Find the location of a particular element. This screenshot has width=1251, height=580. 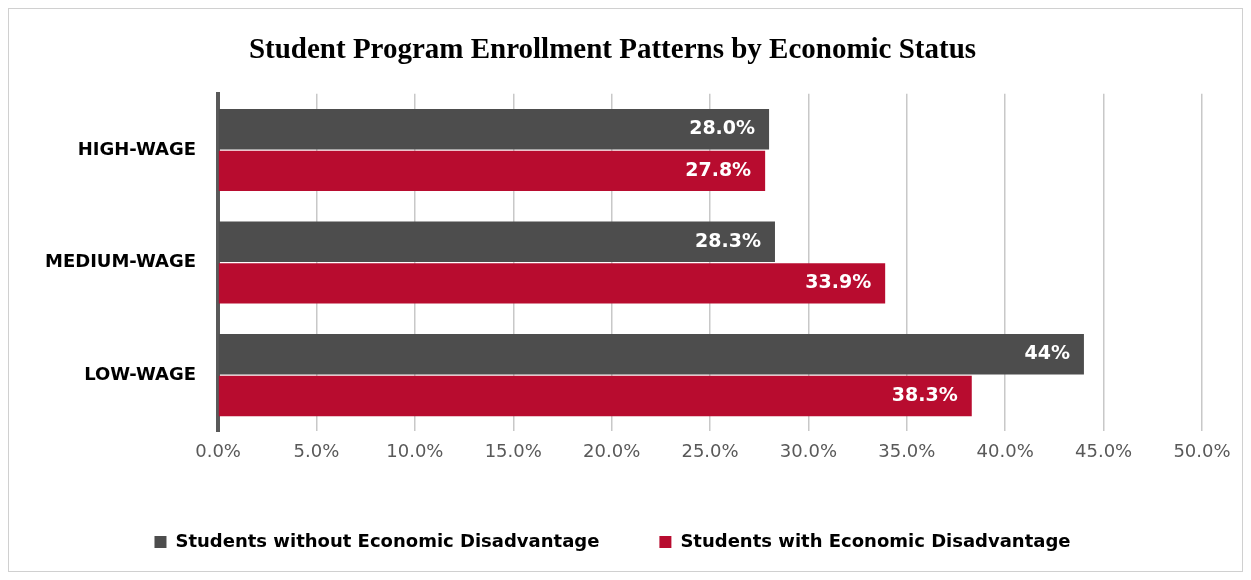

y-tick-label: MEDIUM-WAGE is located at coordinates (120, 261).